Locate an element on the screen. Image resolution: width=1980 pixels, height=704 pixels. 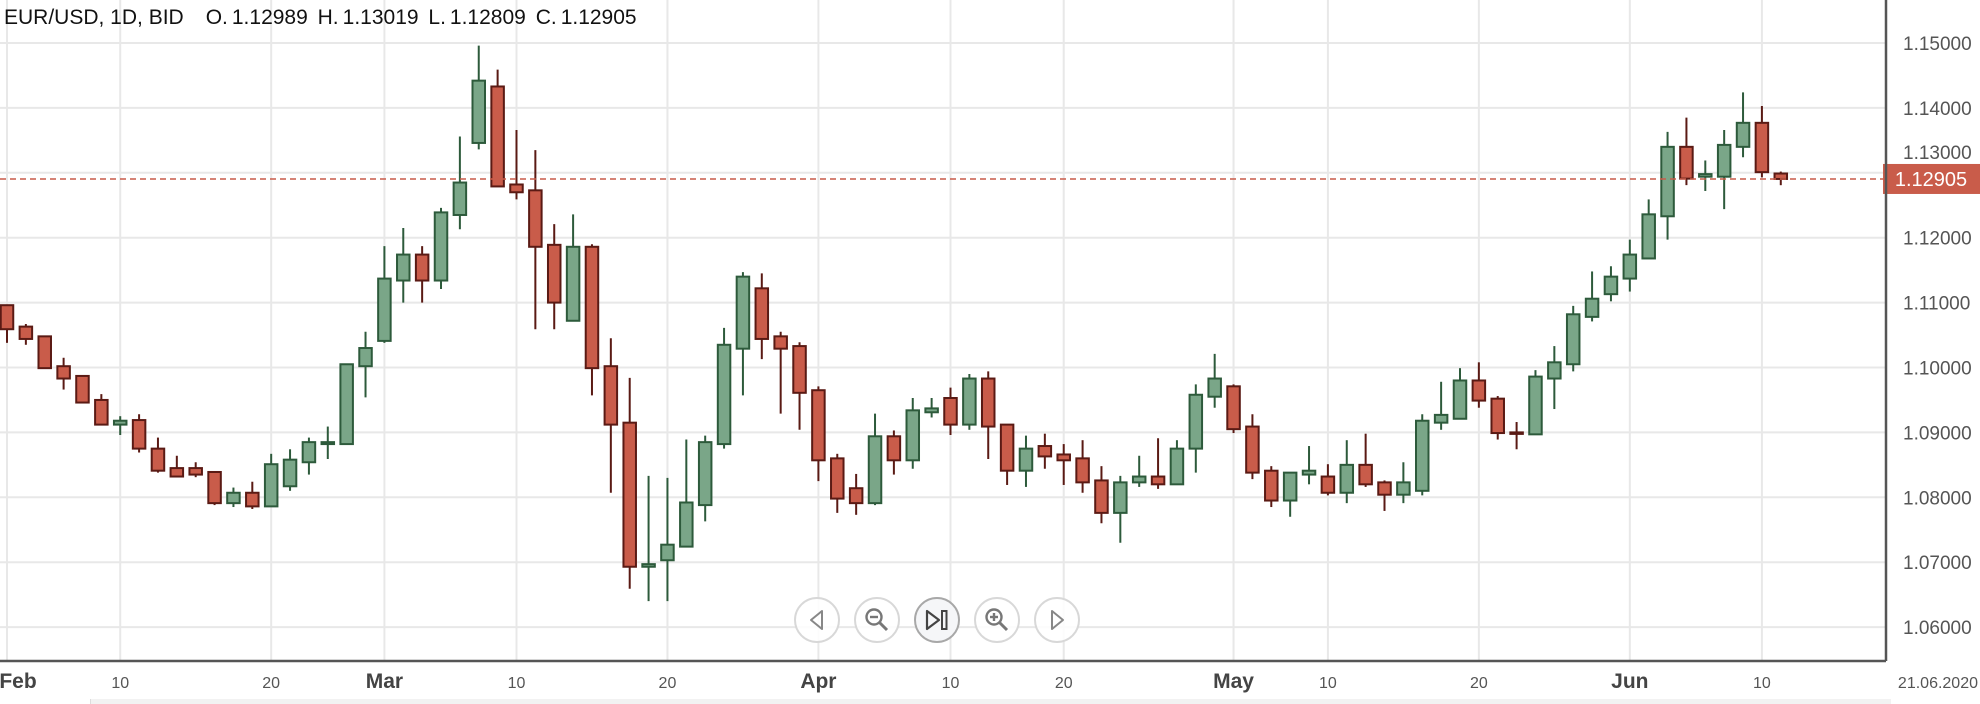
open-value: 1.12989 is located at coordinates (269, 17).